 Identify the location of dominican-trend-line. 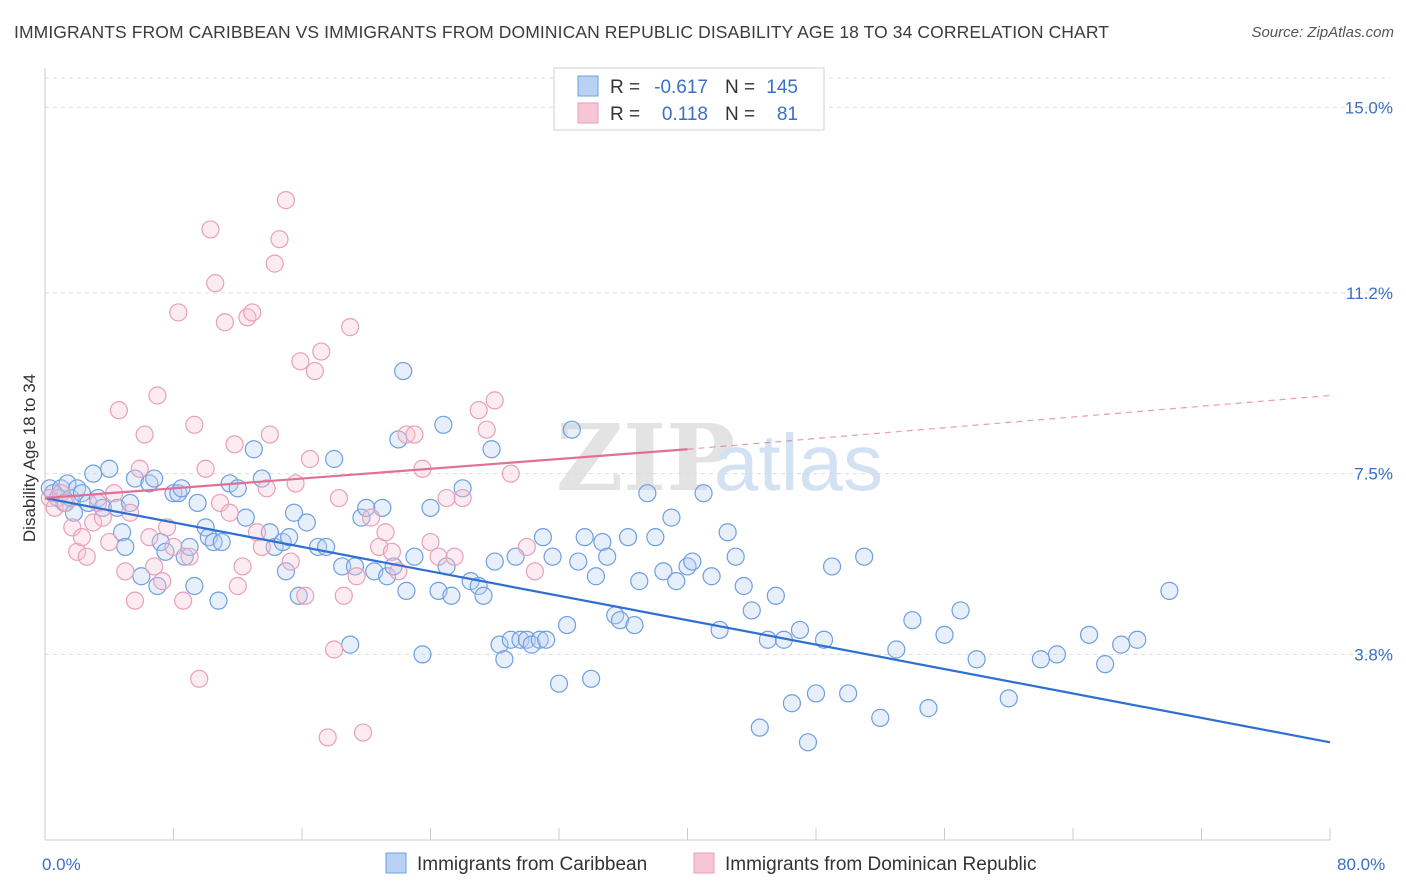
(366, 474).